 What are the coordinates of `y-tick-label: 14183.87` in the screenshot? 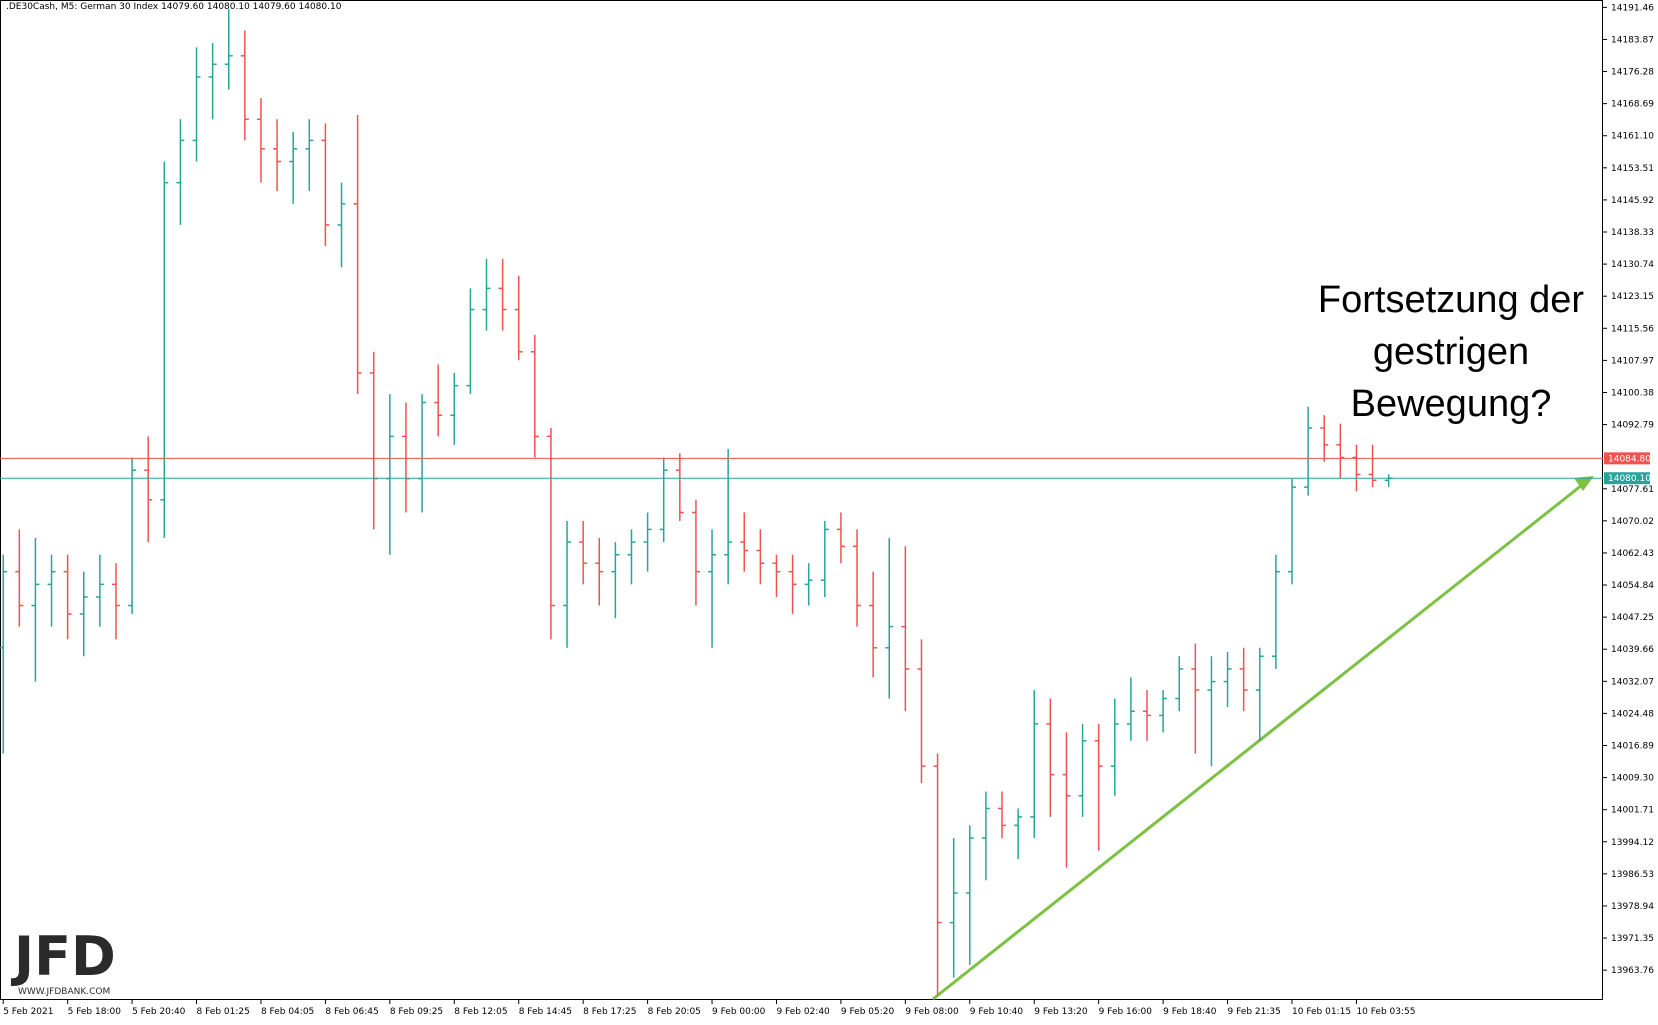 It's located at (1632, 40).